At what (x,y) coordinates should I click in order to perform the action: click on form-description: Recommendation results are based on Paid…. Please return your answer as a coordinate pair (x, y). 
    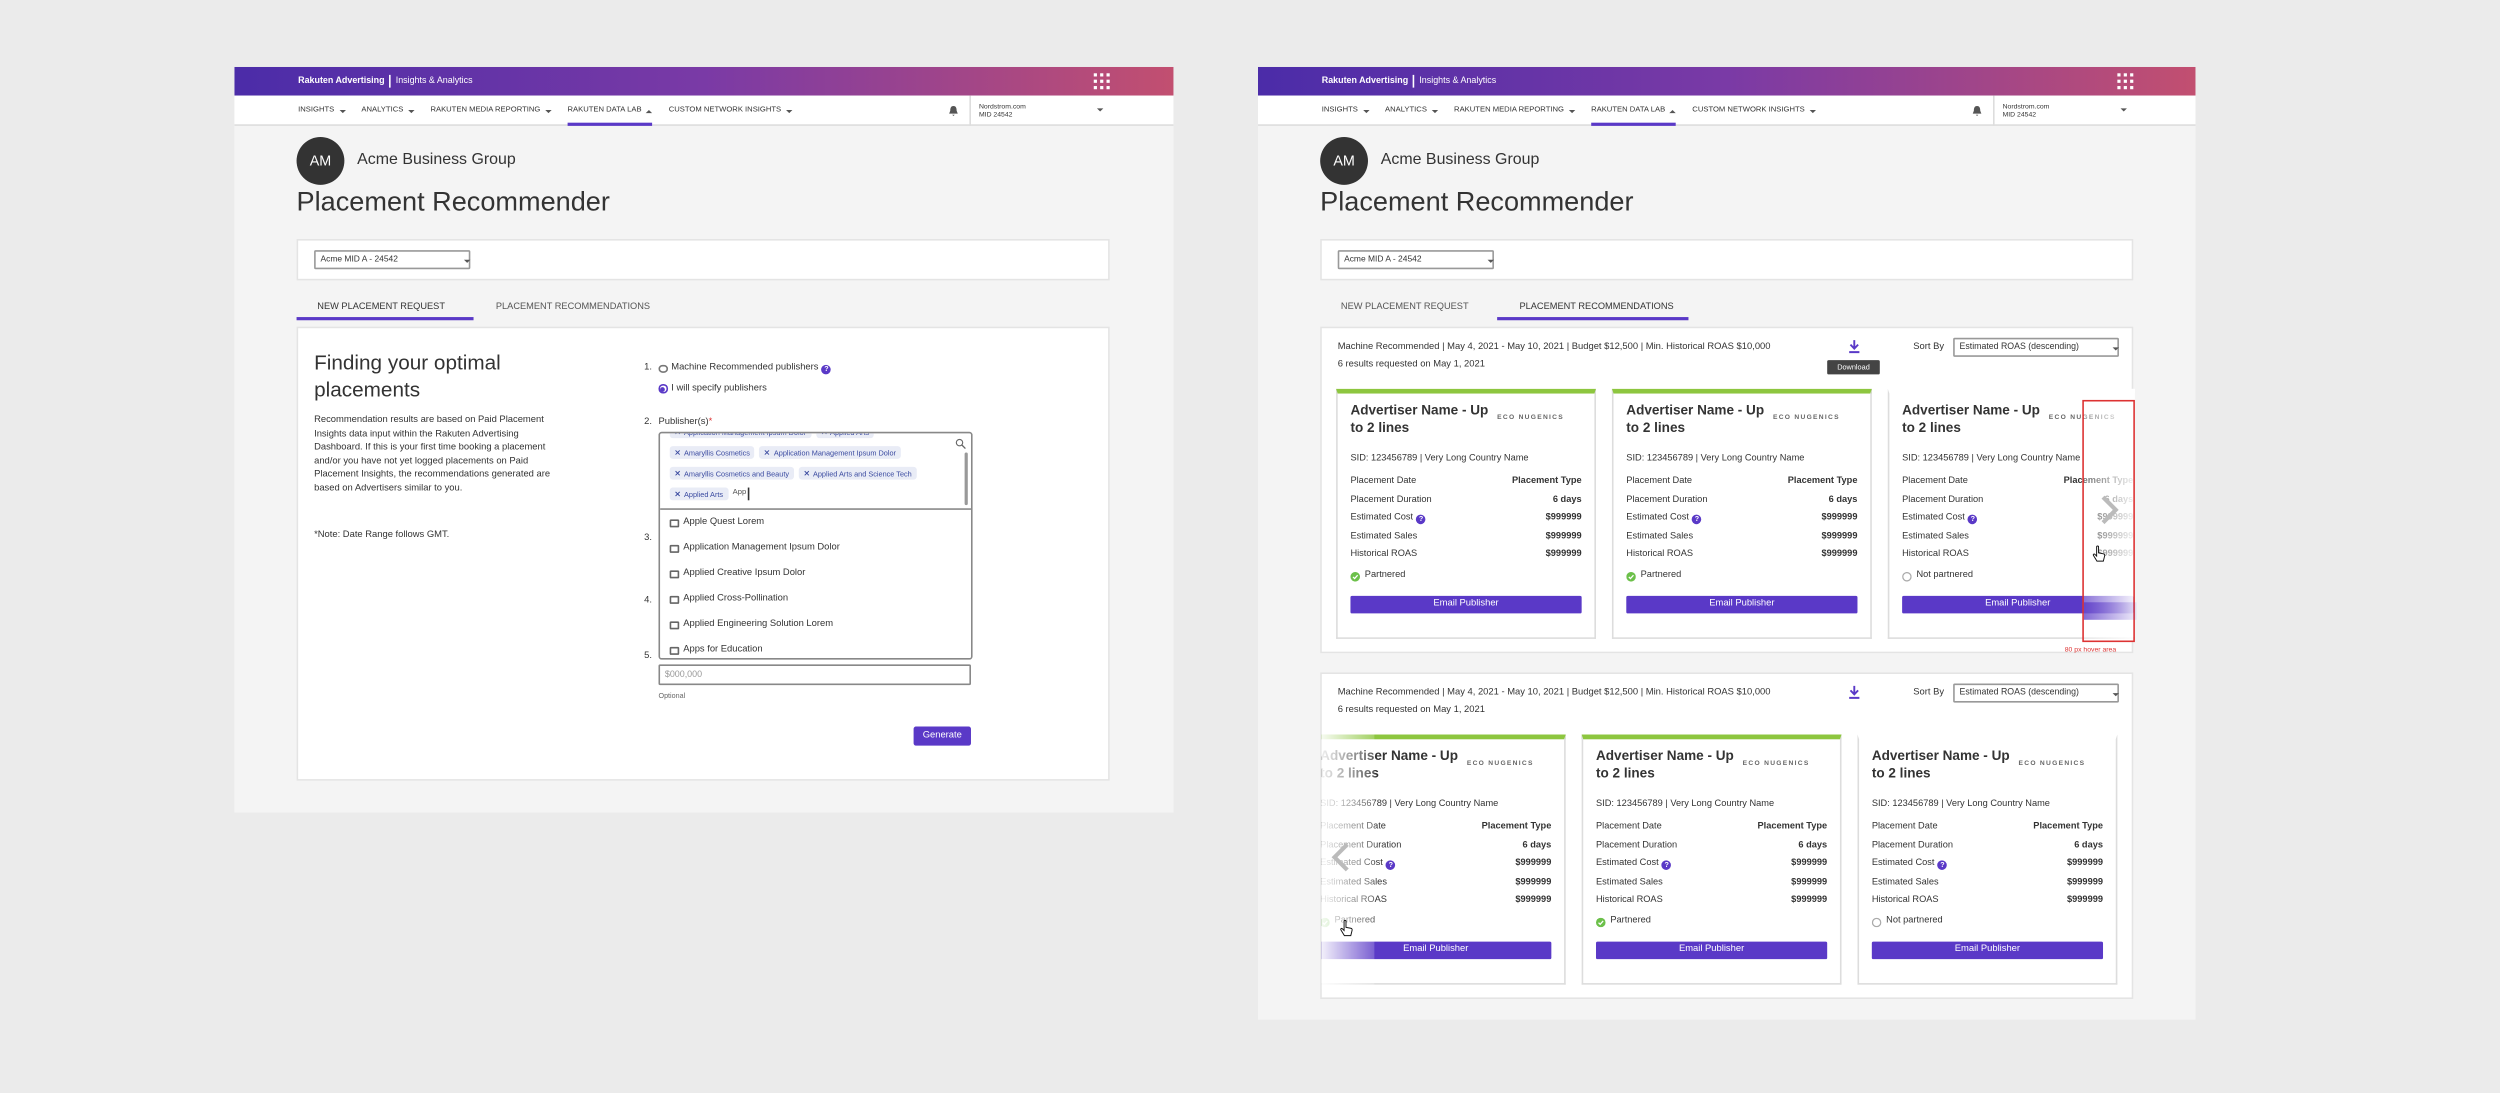
    Looking at the image, I should click on (432, 454).